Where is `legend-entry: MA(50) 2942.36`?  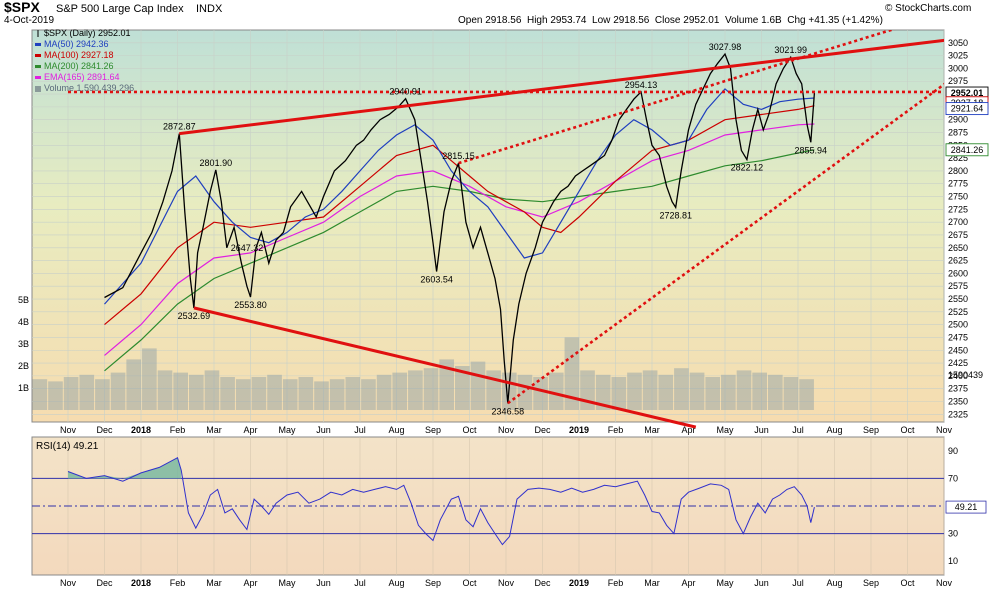
legend-entry: MA(50) 2942.36 is located at coordinates (76, 44).